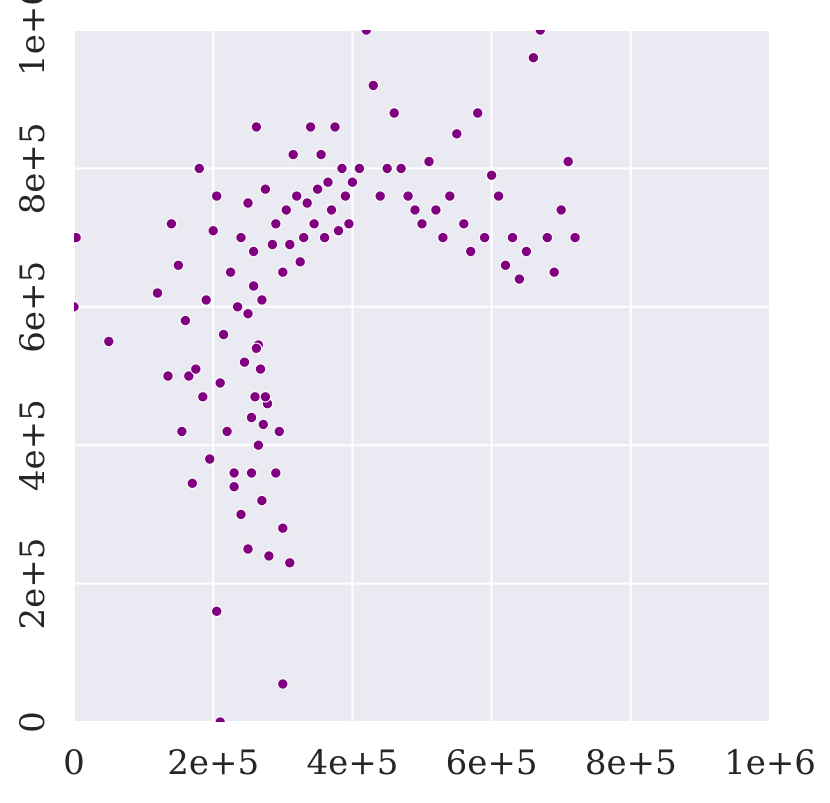 The width and height of the screenshot is (830, 803). What do you see at coordinates (33, 307) in the screenshot?
I see `y-tick-label: 6e+5` at bounding box center [33, 307].